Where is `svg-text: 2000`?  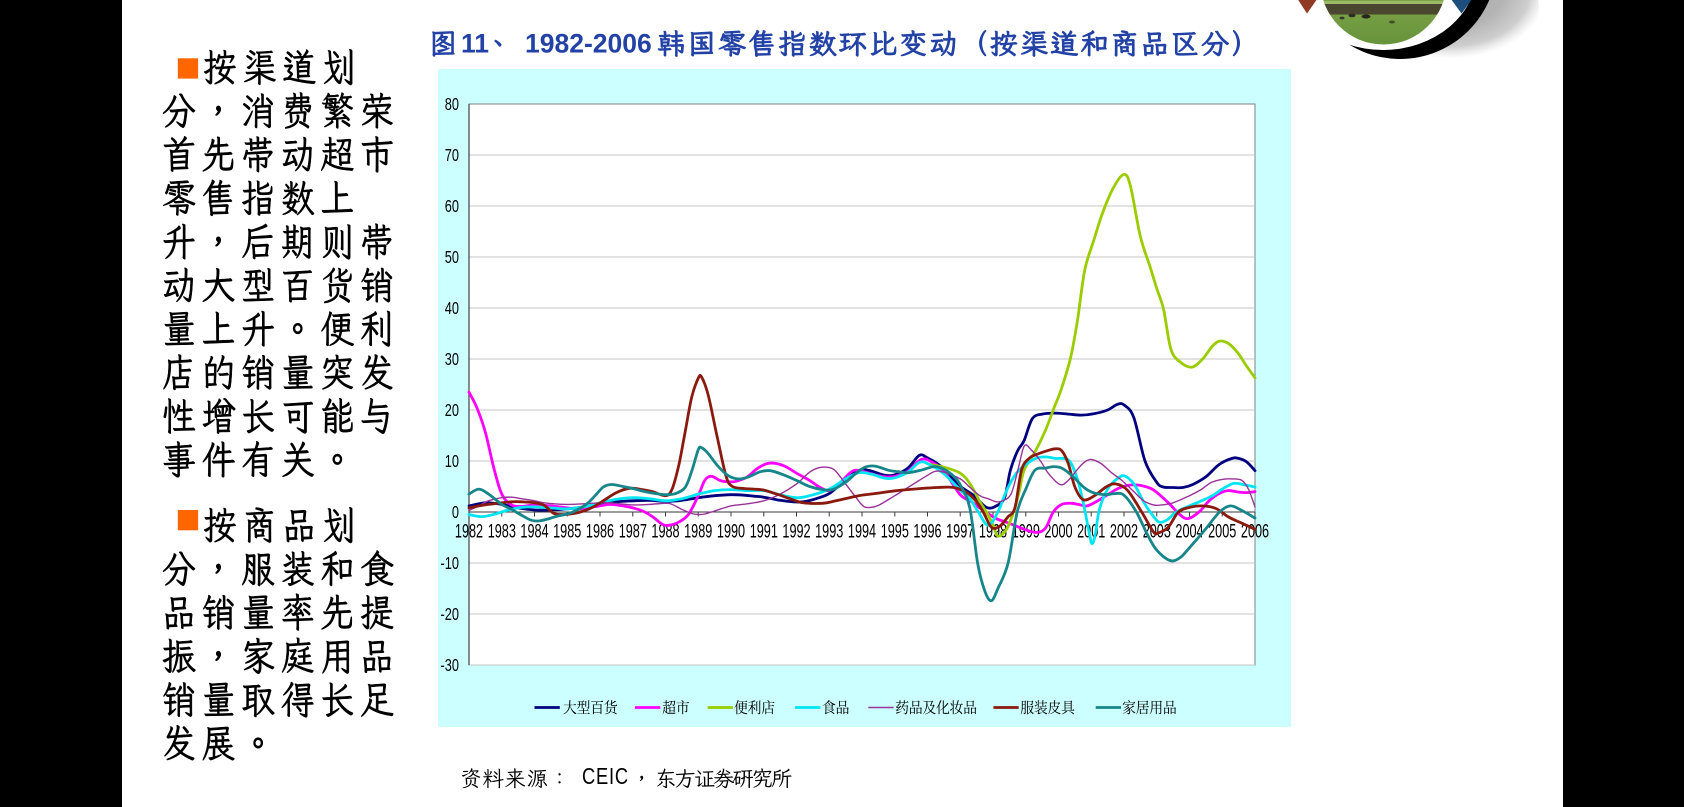 svg-text: 2000 is located at coordinates (1058, 531).